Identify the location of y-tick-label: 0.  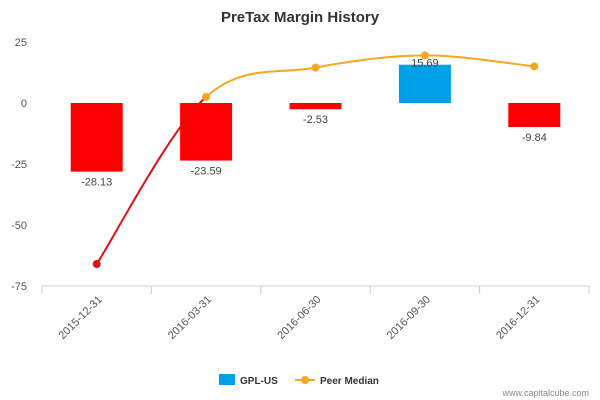
(24, 104).